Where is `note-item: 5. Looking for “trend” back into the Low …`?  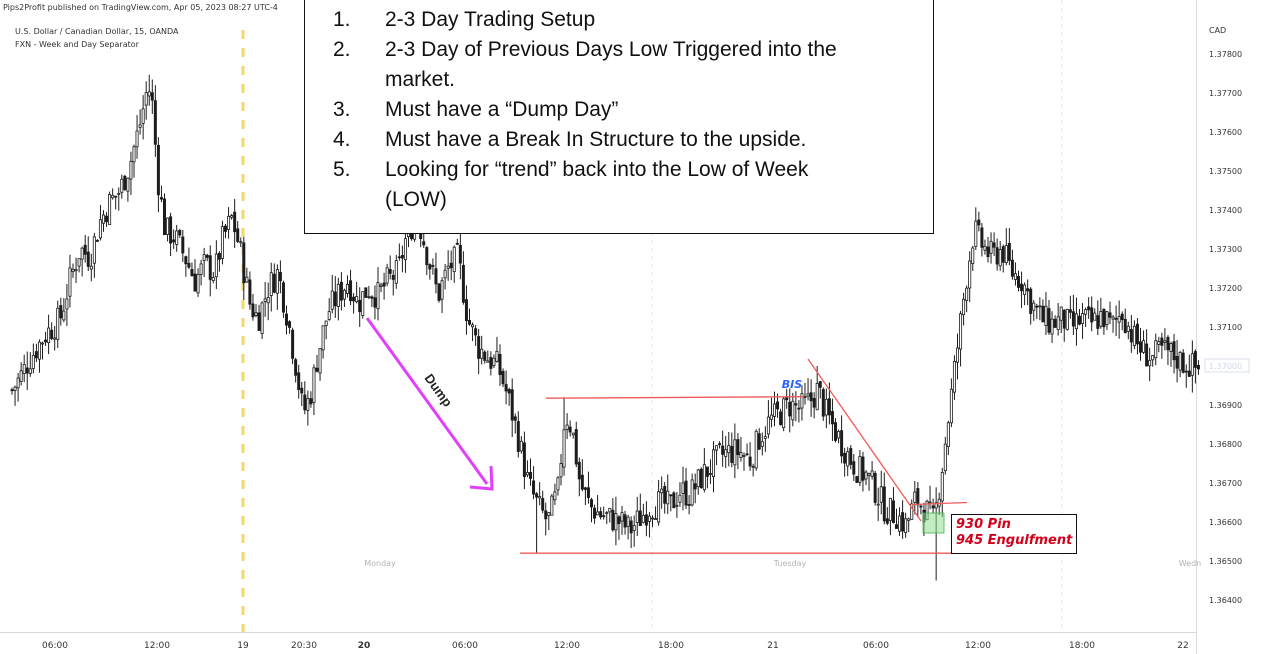
note-item: 5. Looking for “trend” back into the Low … is located at coordinates (619, 170).